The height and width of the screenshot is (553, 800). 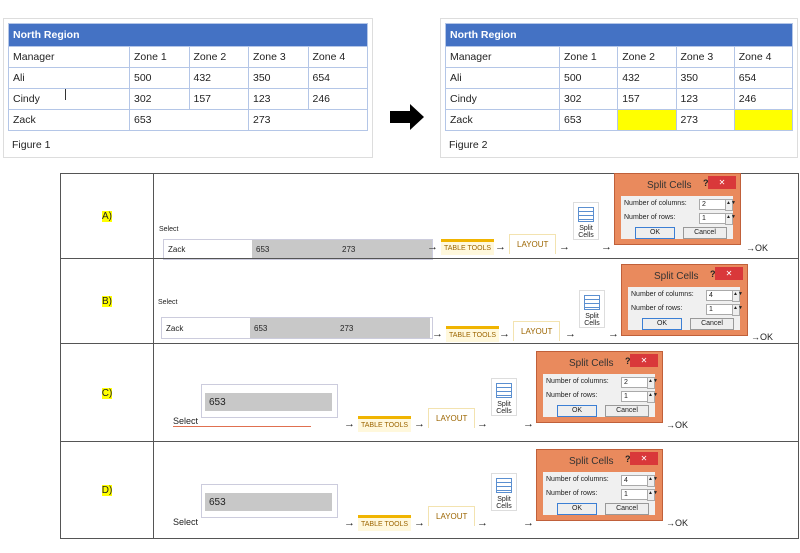 What do you see at coordinates (69, 99) in the screenshot?
I see `cell: Cindy` at bounding box center [69, 99].